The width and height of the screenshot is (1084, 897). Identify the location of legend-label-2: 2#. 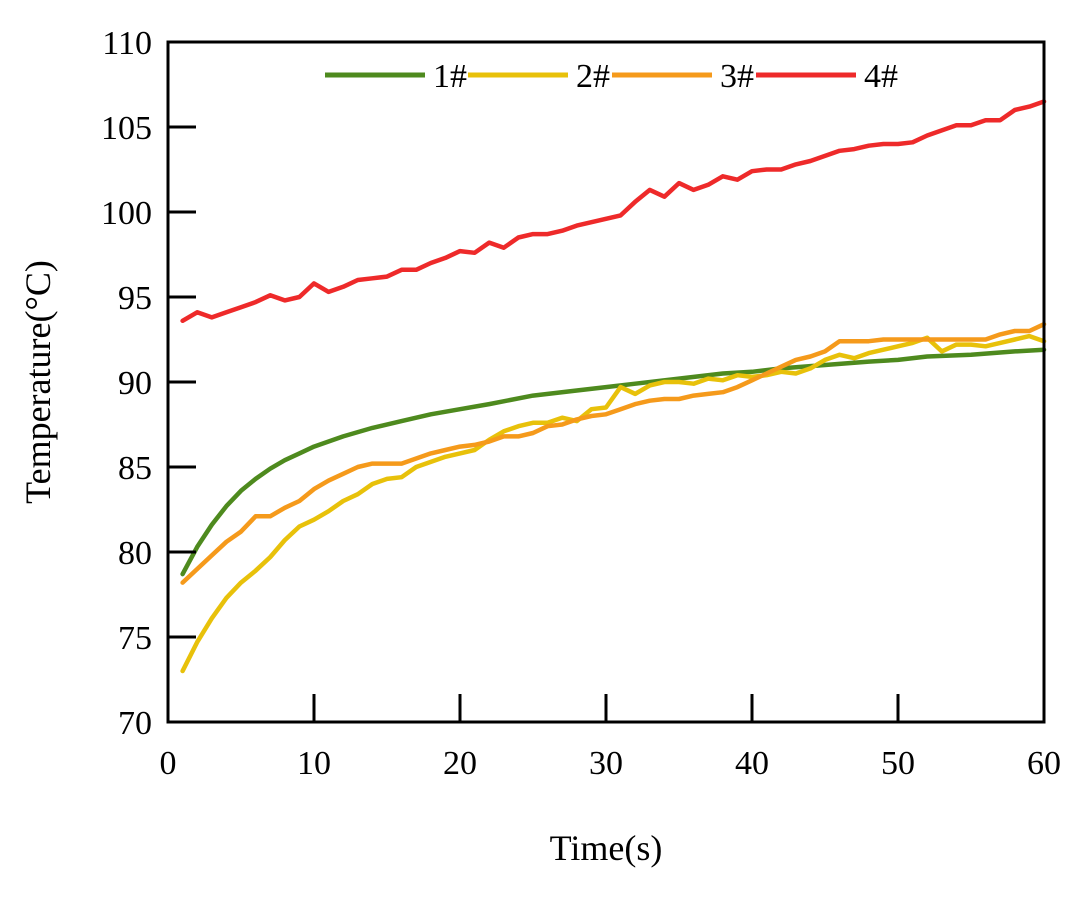
(593, 76).